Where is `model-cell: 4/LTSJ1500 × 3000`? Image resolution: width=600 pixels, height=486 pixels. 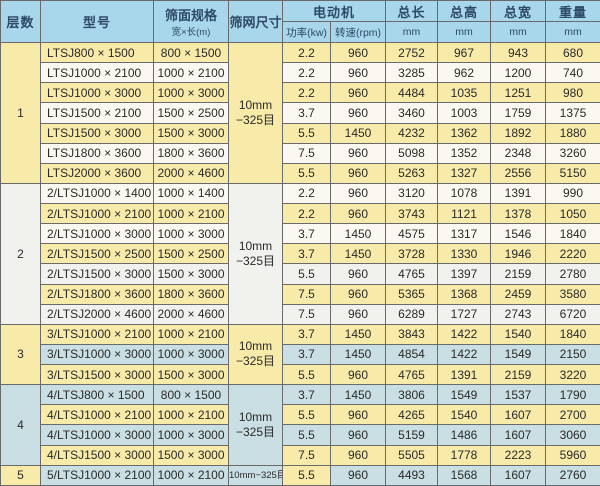 model-cell: 4/LTSJ1500 × 3000 is located at coordinates (97, 455).